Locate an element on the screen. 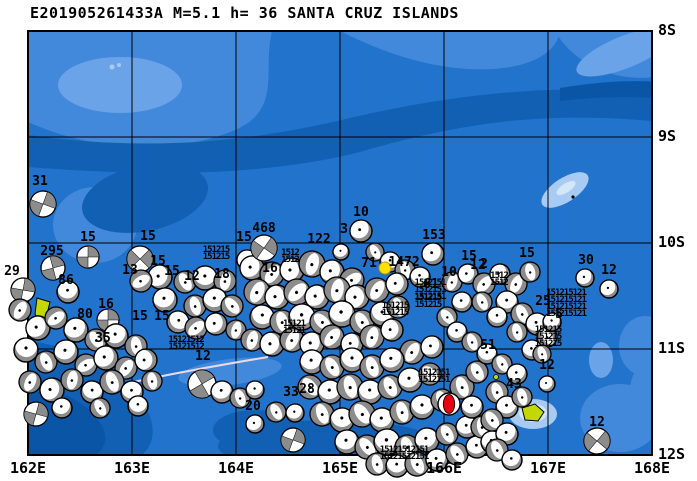 Image resolution: width=697 pixels, height=481 pixels. y-axis-label: 8S is located at coordinates (667, 30).